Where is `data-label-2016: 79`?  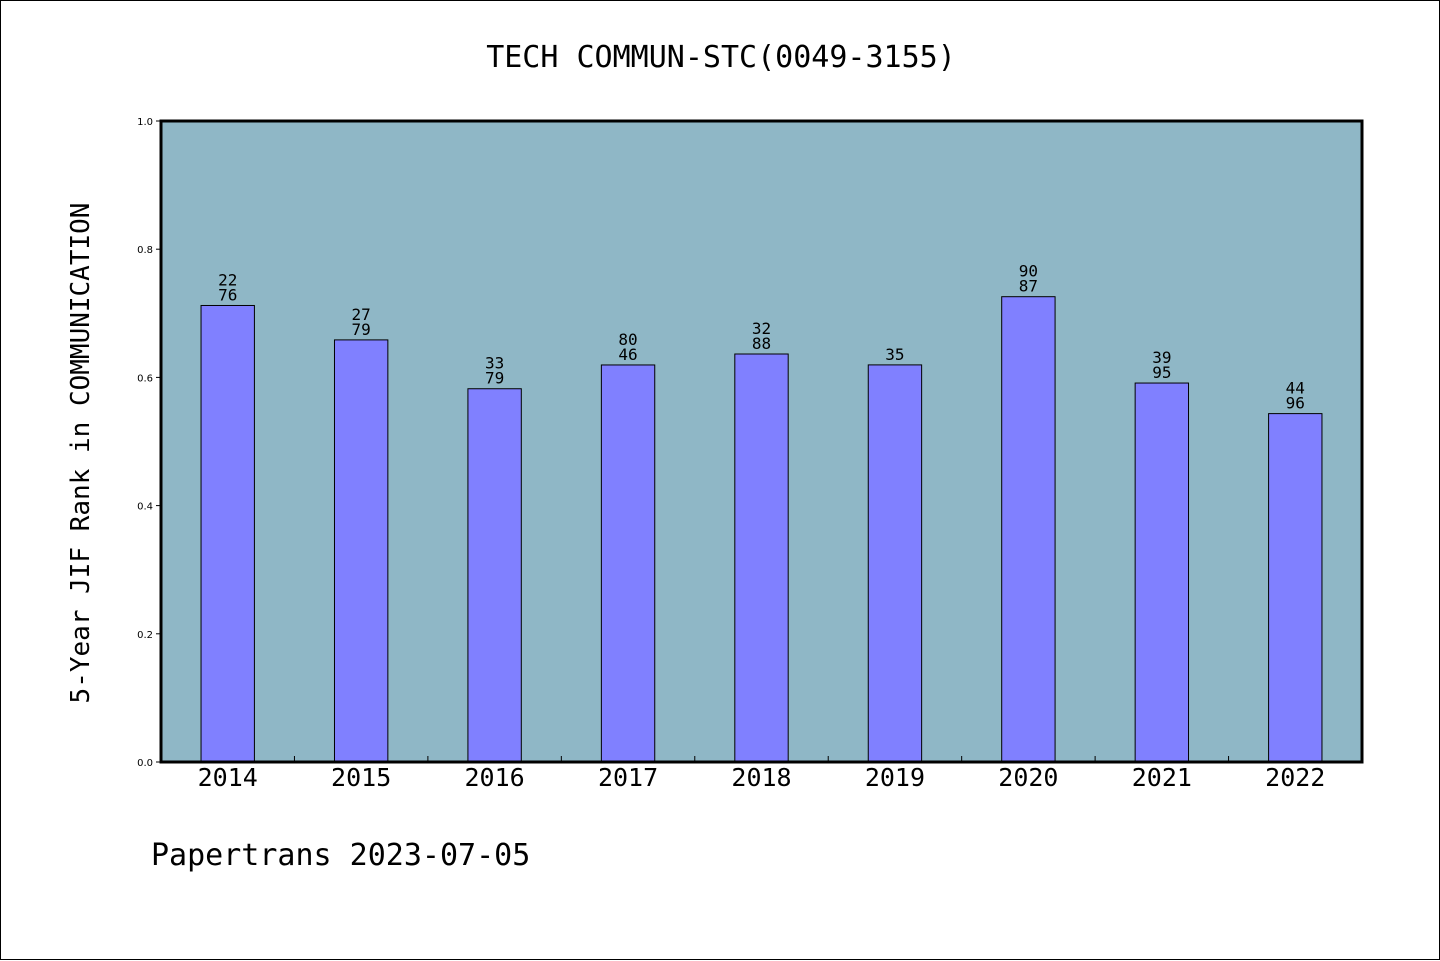 data-label-2016: 79 is located at coordinates (494, 378).